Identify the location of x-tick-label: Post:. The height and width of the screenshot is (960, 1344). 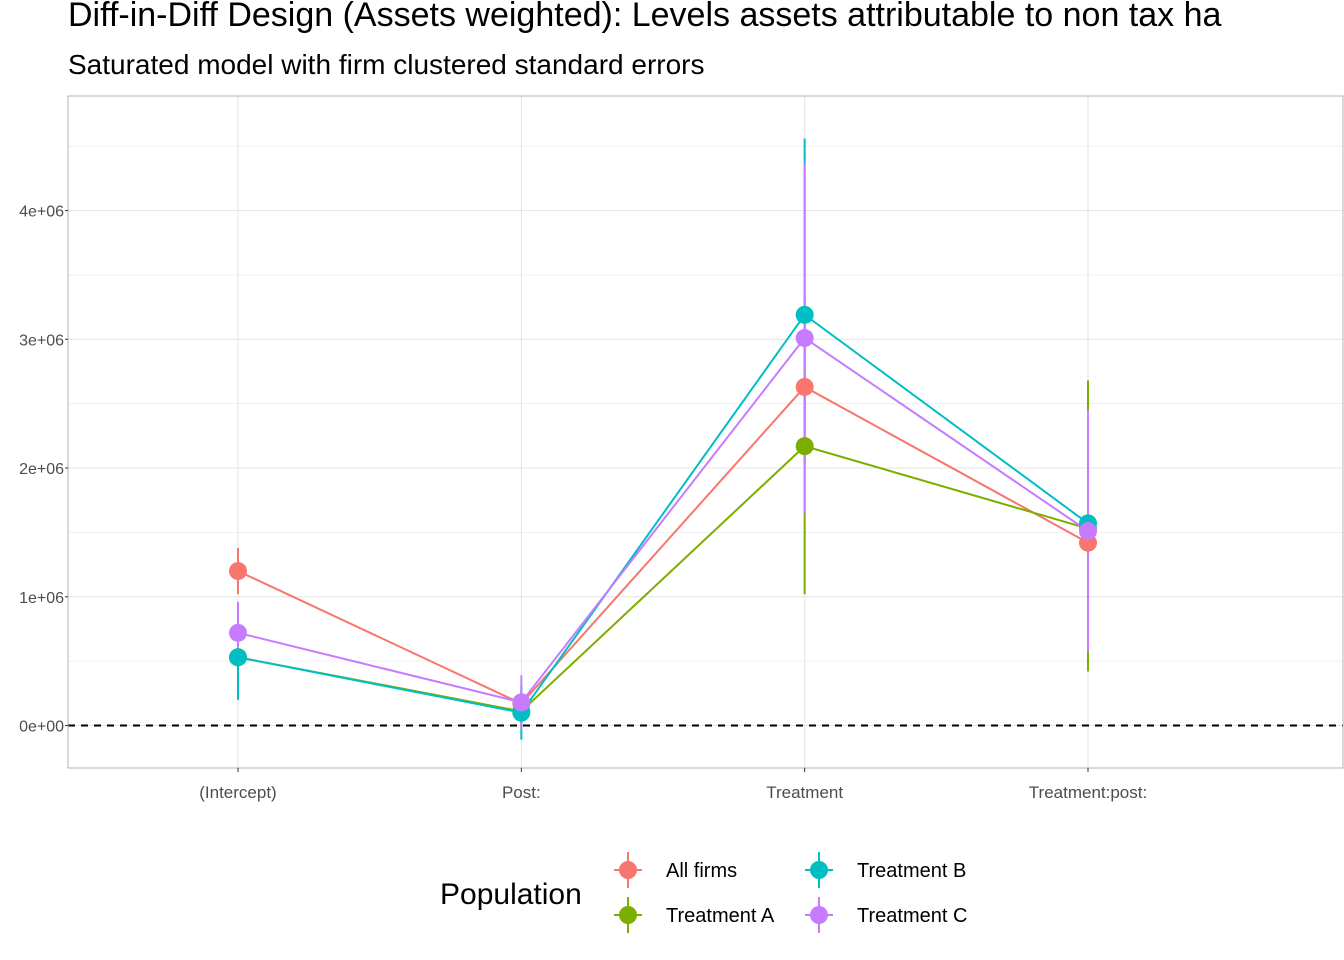
(521, 792).